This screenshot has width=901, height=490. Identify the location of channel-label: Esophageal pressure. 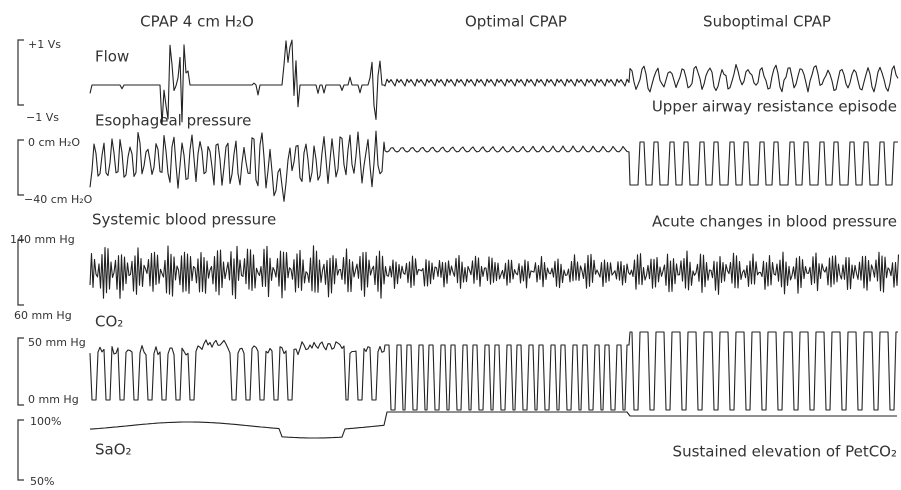
(173, 121).